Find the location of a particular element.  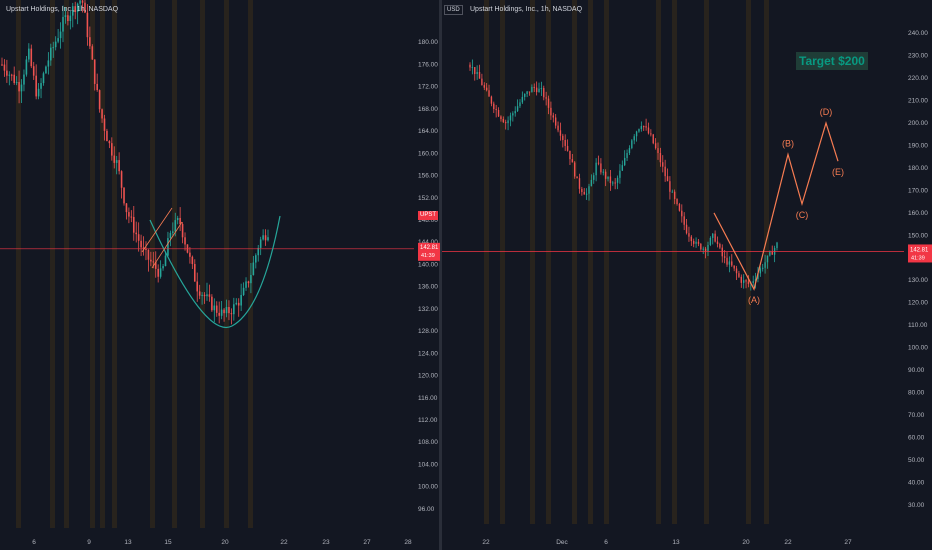

x-tick-label: 20 is located at coordinates (225, 542).